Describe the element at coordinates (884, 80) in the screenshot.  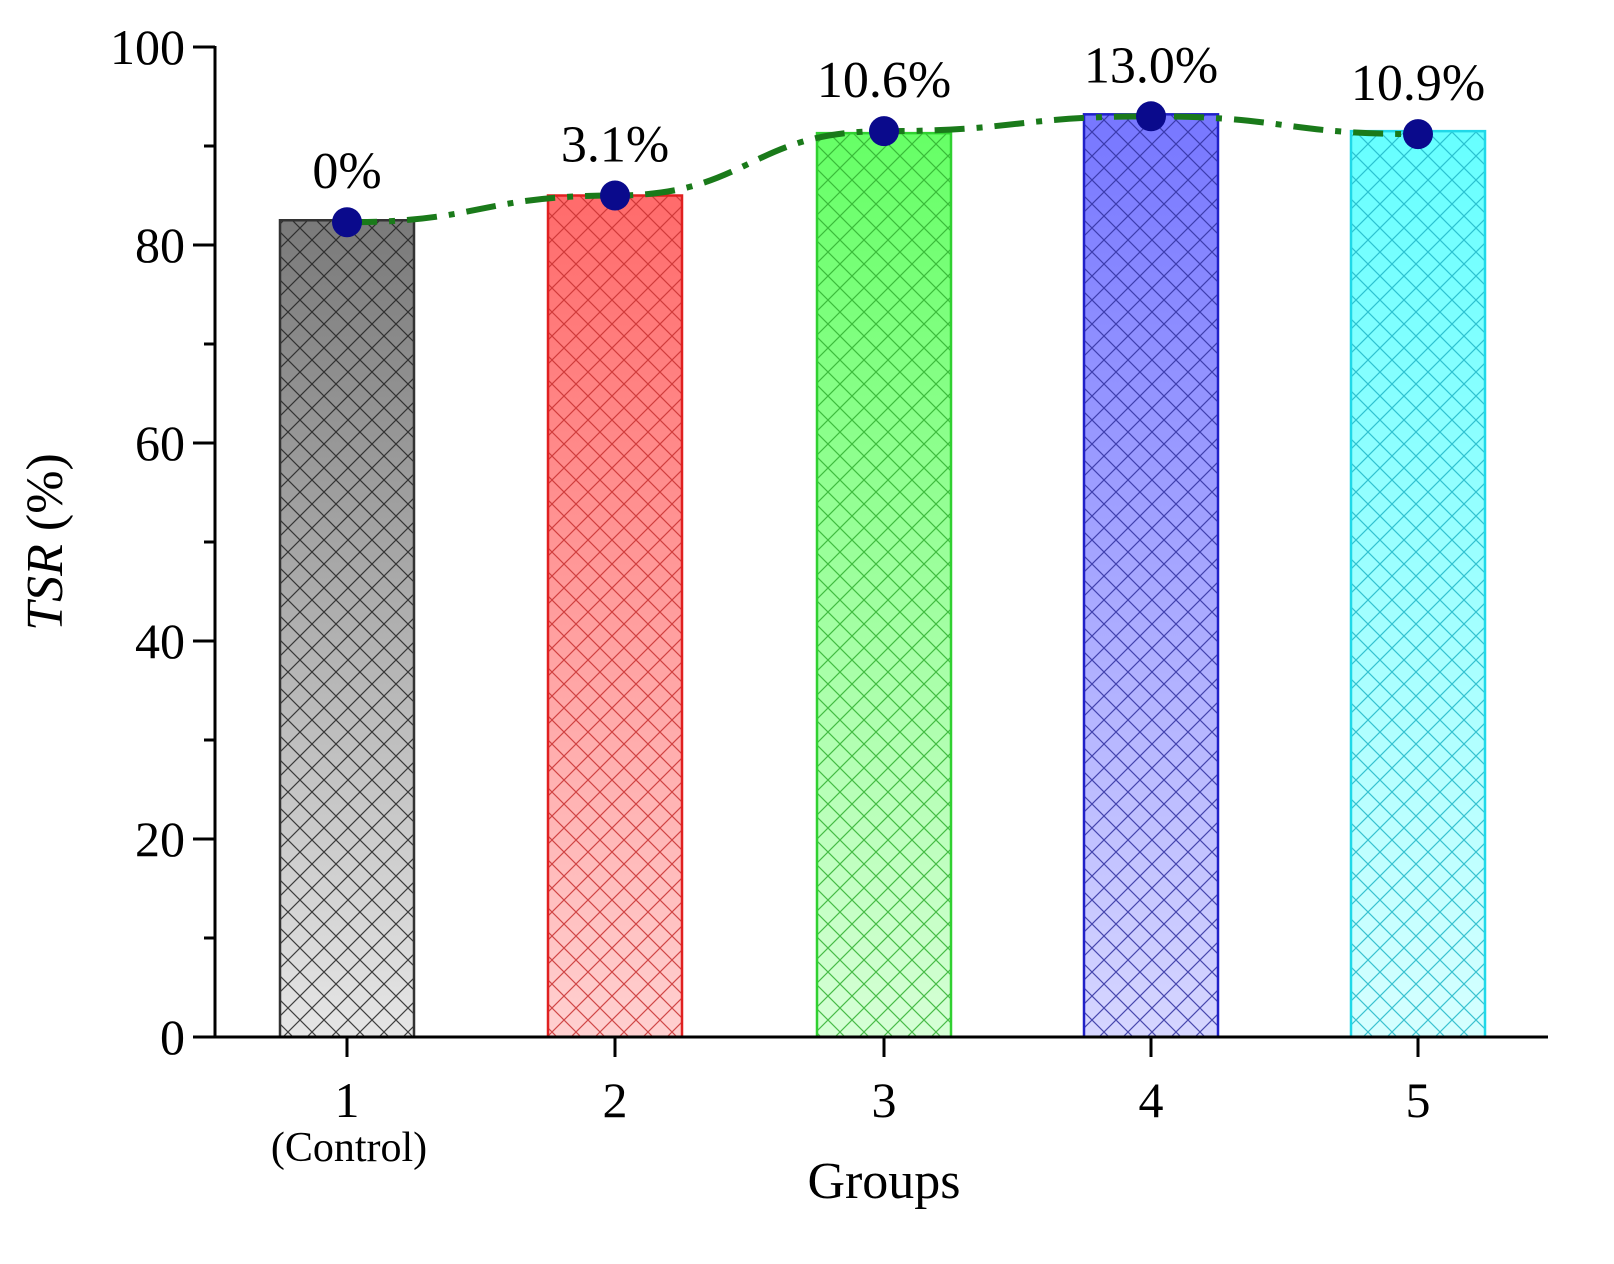
I see `data-label: 10.6%` at that location.